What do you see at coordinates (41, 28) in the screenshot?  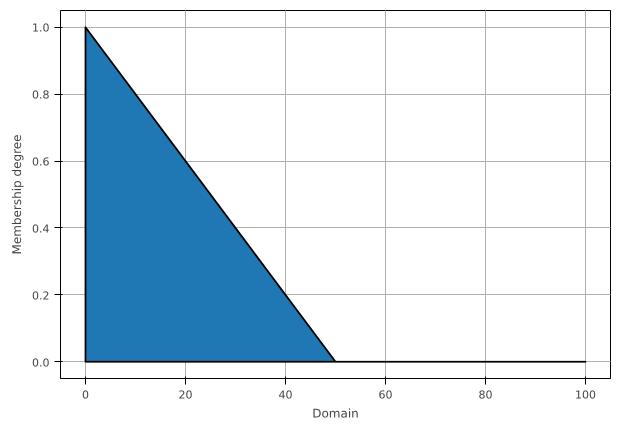 I see `y-tick-label: 1.0` at bounding box center [41, 28].